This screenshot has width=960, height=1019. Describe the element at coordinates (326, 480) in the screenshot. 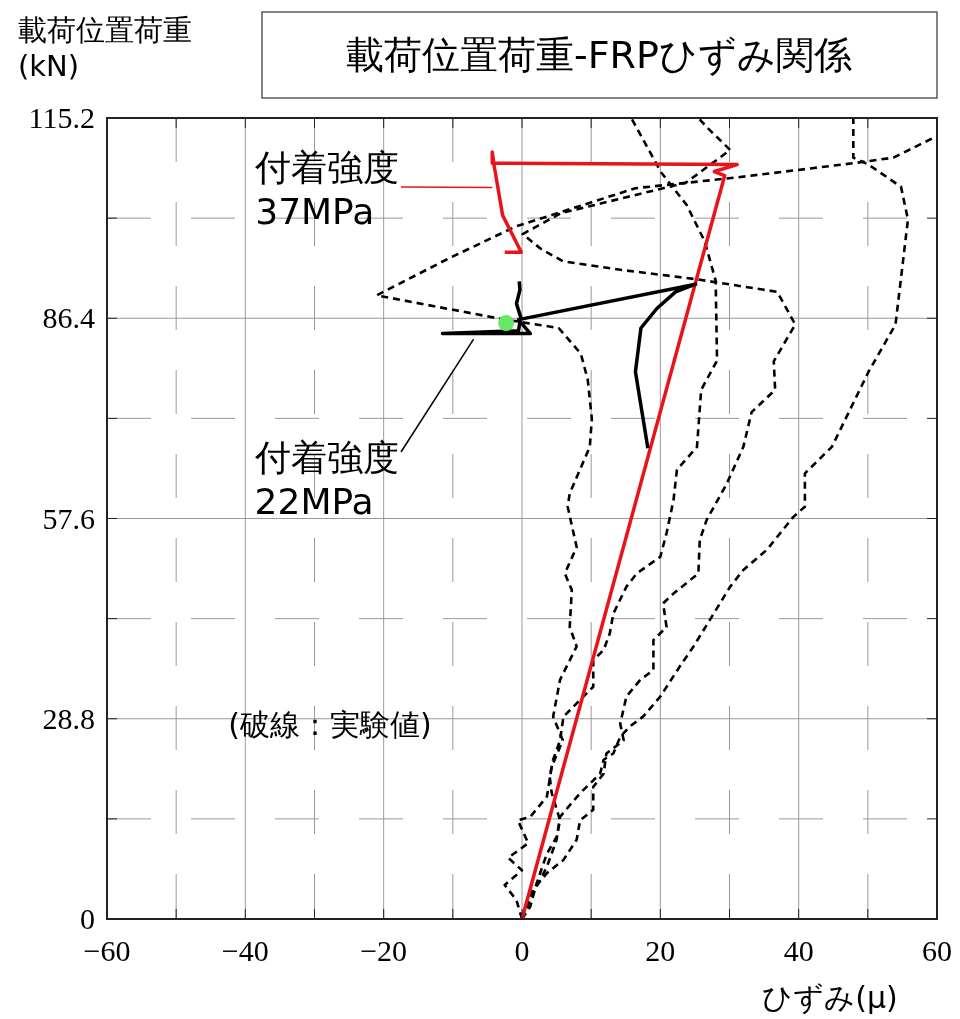

I see `annotation: 付着強度 22MPa` at that location.